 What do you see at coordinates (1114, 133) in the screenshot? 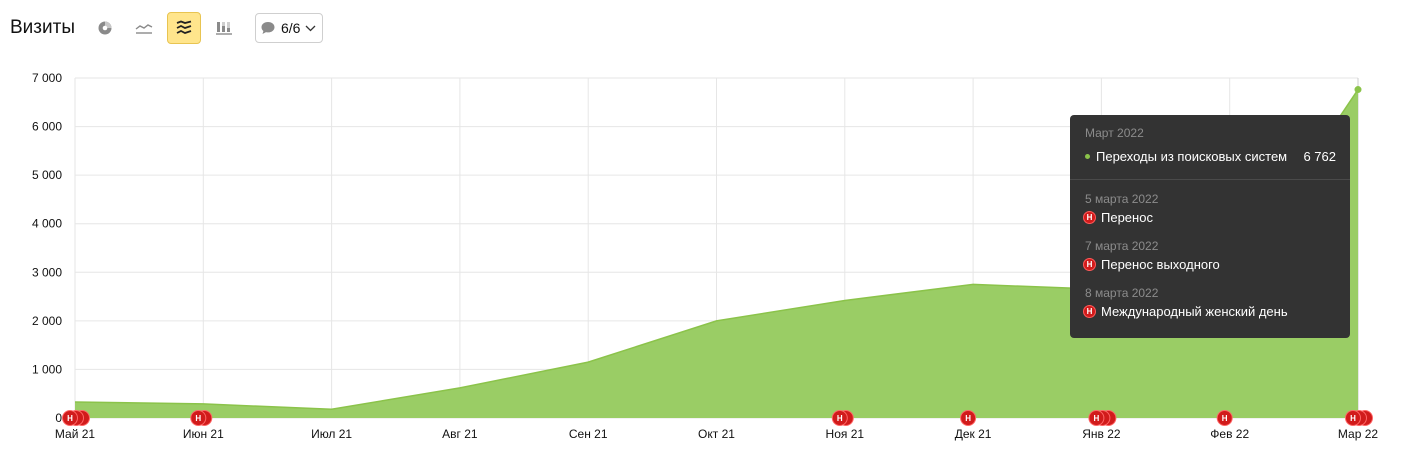
I see `tooltip-period: Март 2022` at bounding box center [1114, 133].